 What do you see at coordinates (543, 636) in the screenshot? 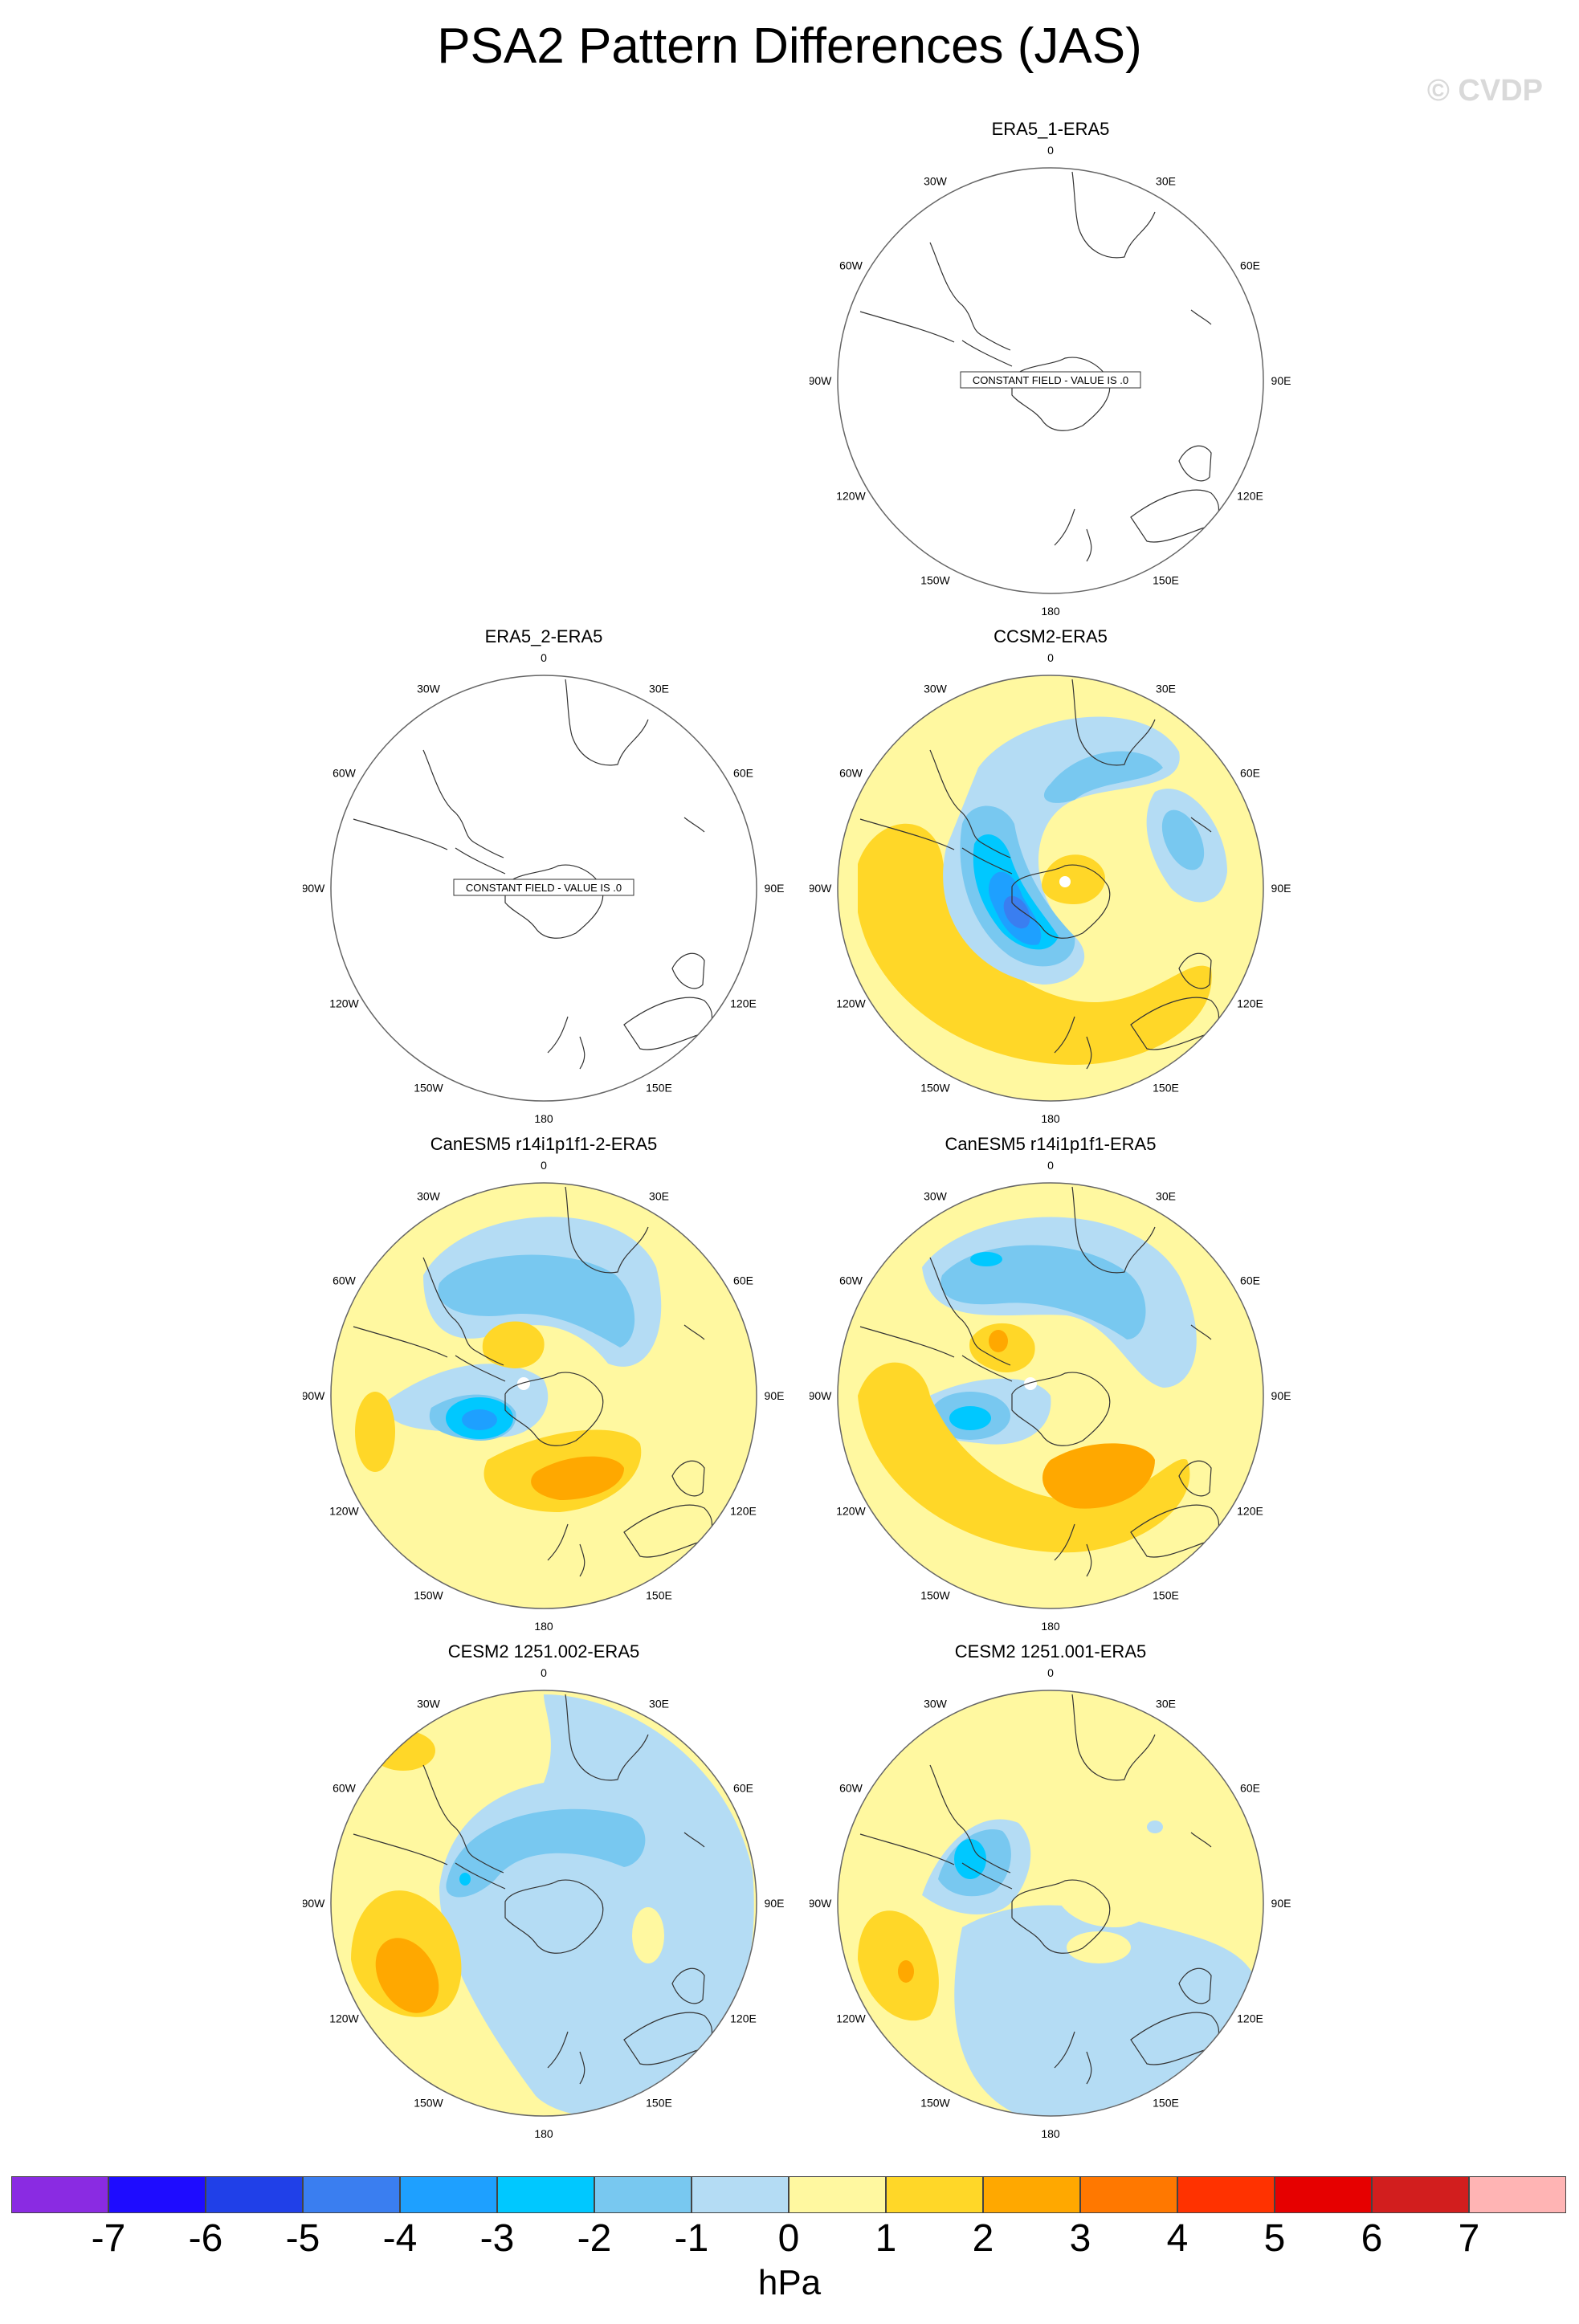
I see `panel-title: ERA5_2-ERA5` at bounding box center [543, 636].